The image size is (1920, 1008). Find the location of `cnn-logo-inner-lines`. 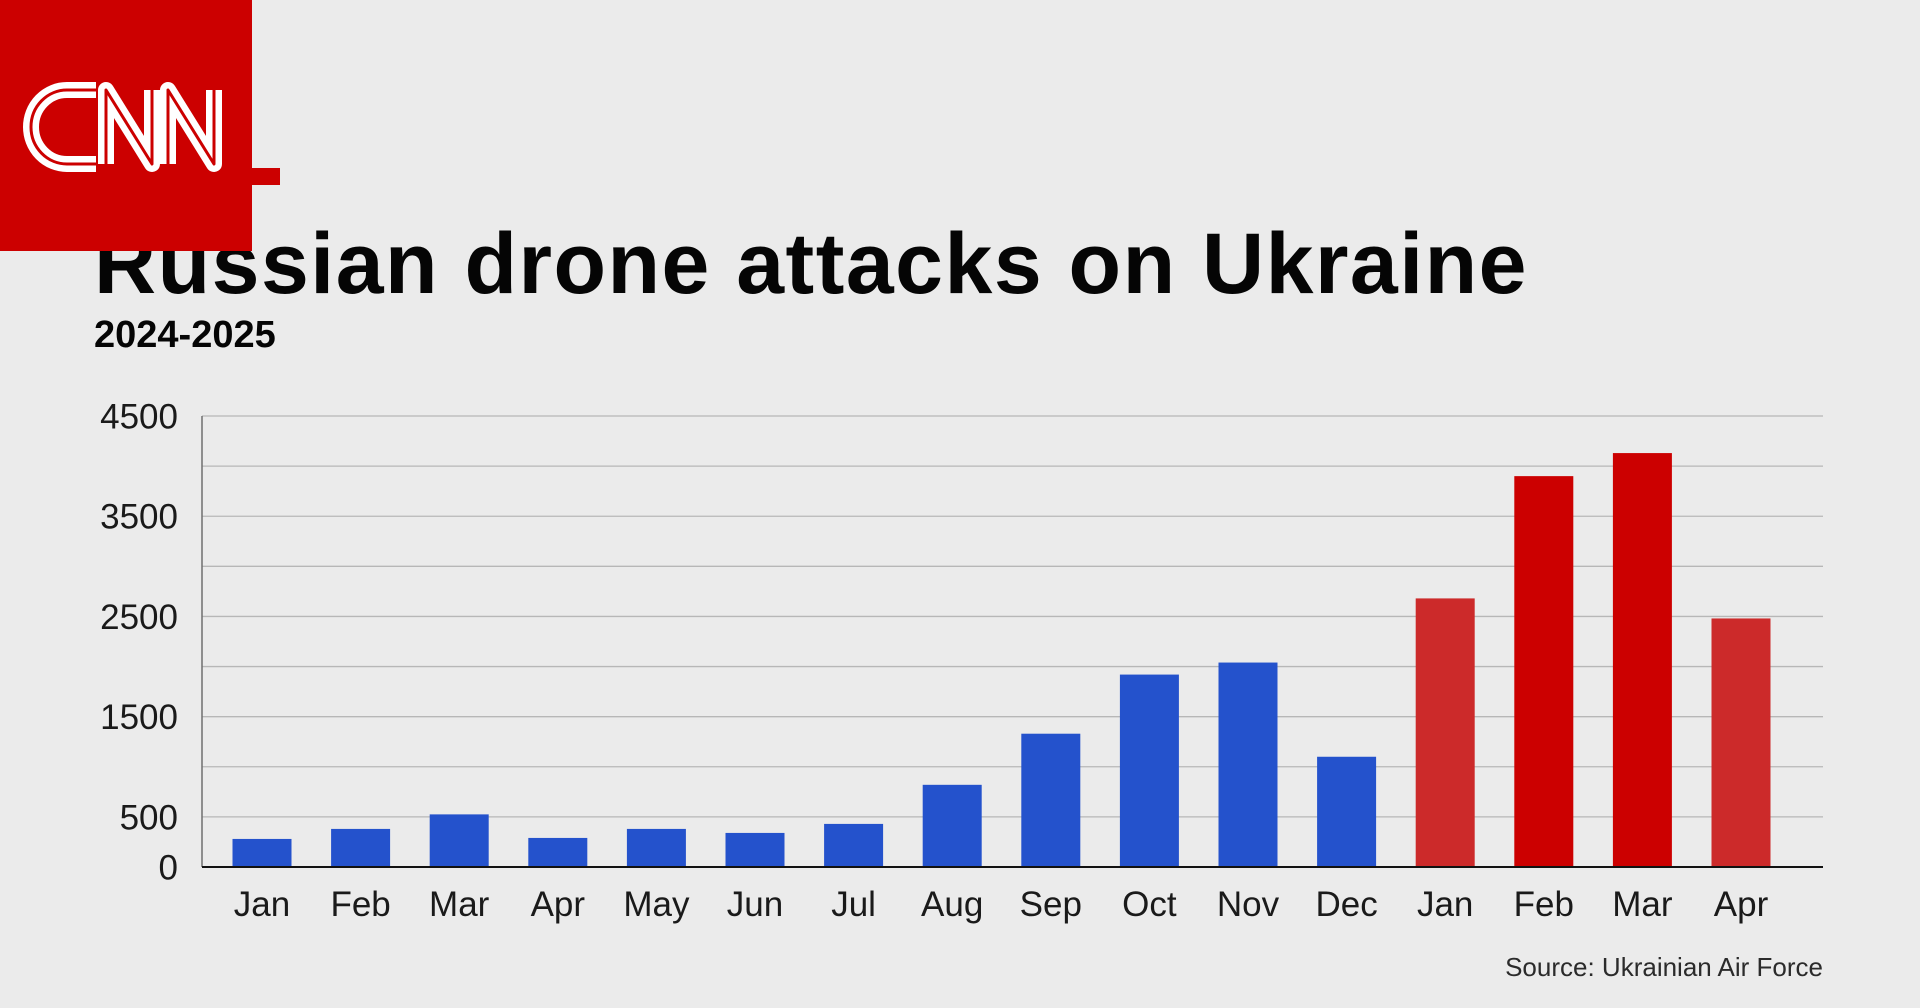

cnn-logo-inner-lines is located at coordinates (122, 127).